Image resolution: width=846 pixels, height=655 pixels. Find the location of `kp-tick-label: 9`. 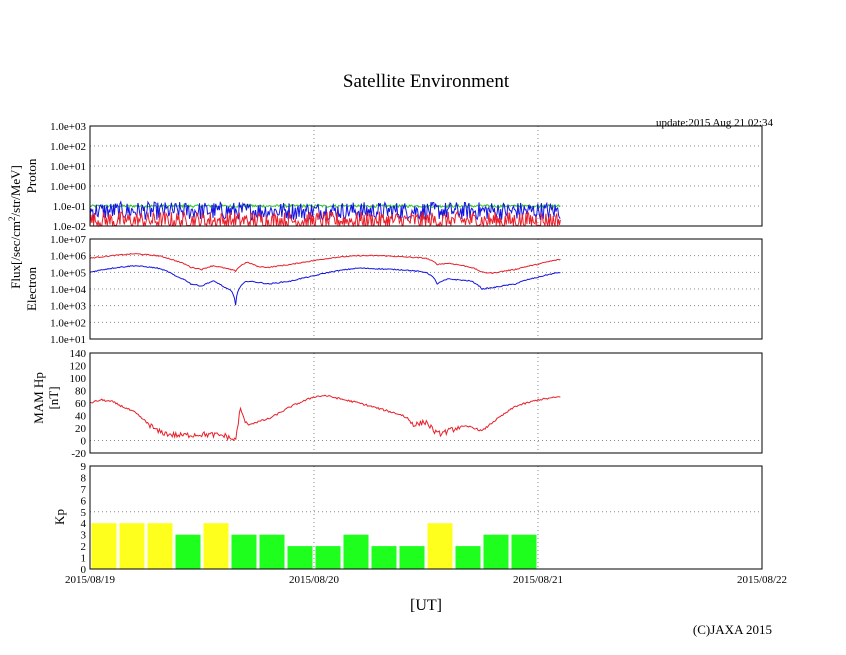

kp-tick-label: 9 is located at coordinates (84, 467).